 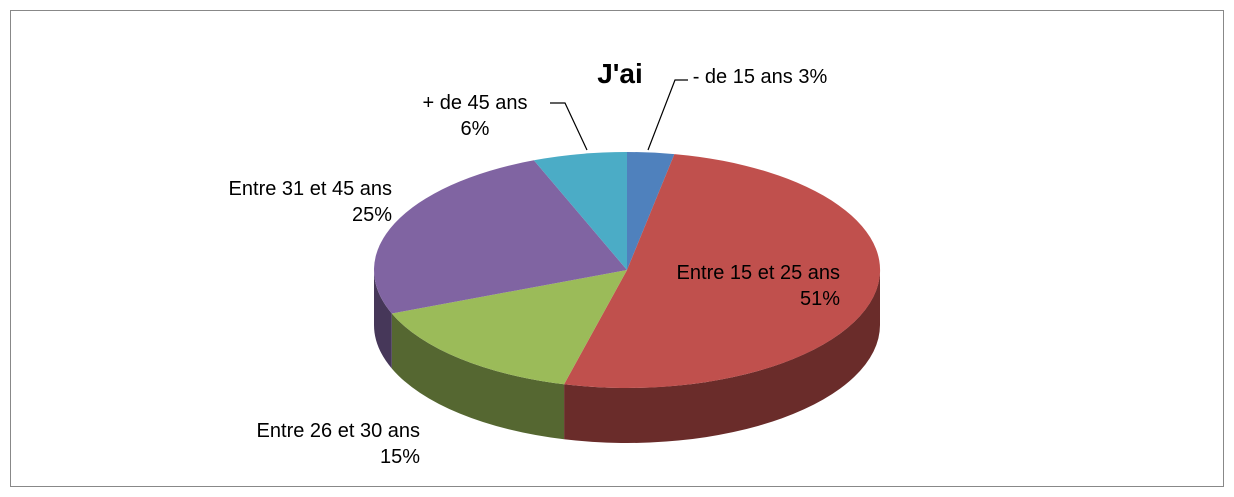 I want to click on category-label: - de 15 ans, so click(x=742, y=77).